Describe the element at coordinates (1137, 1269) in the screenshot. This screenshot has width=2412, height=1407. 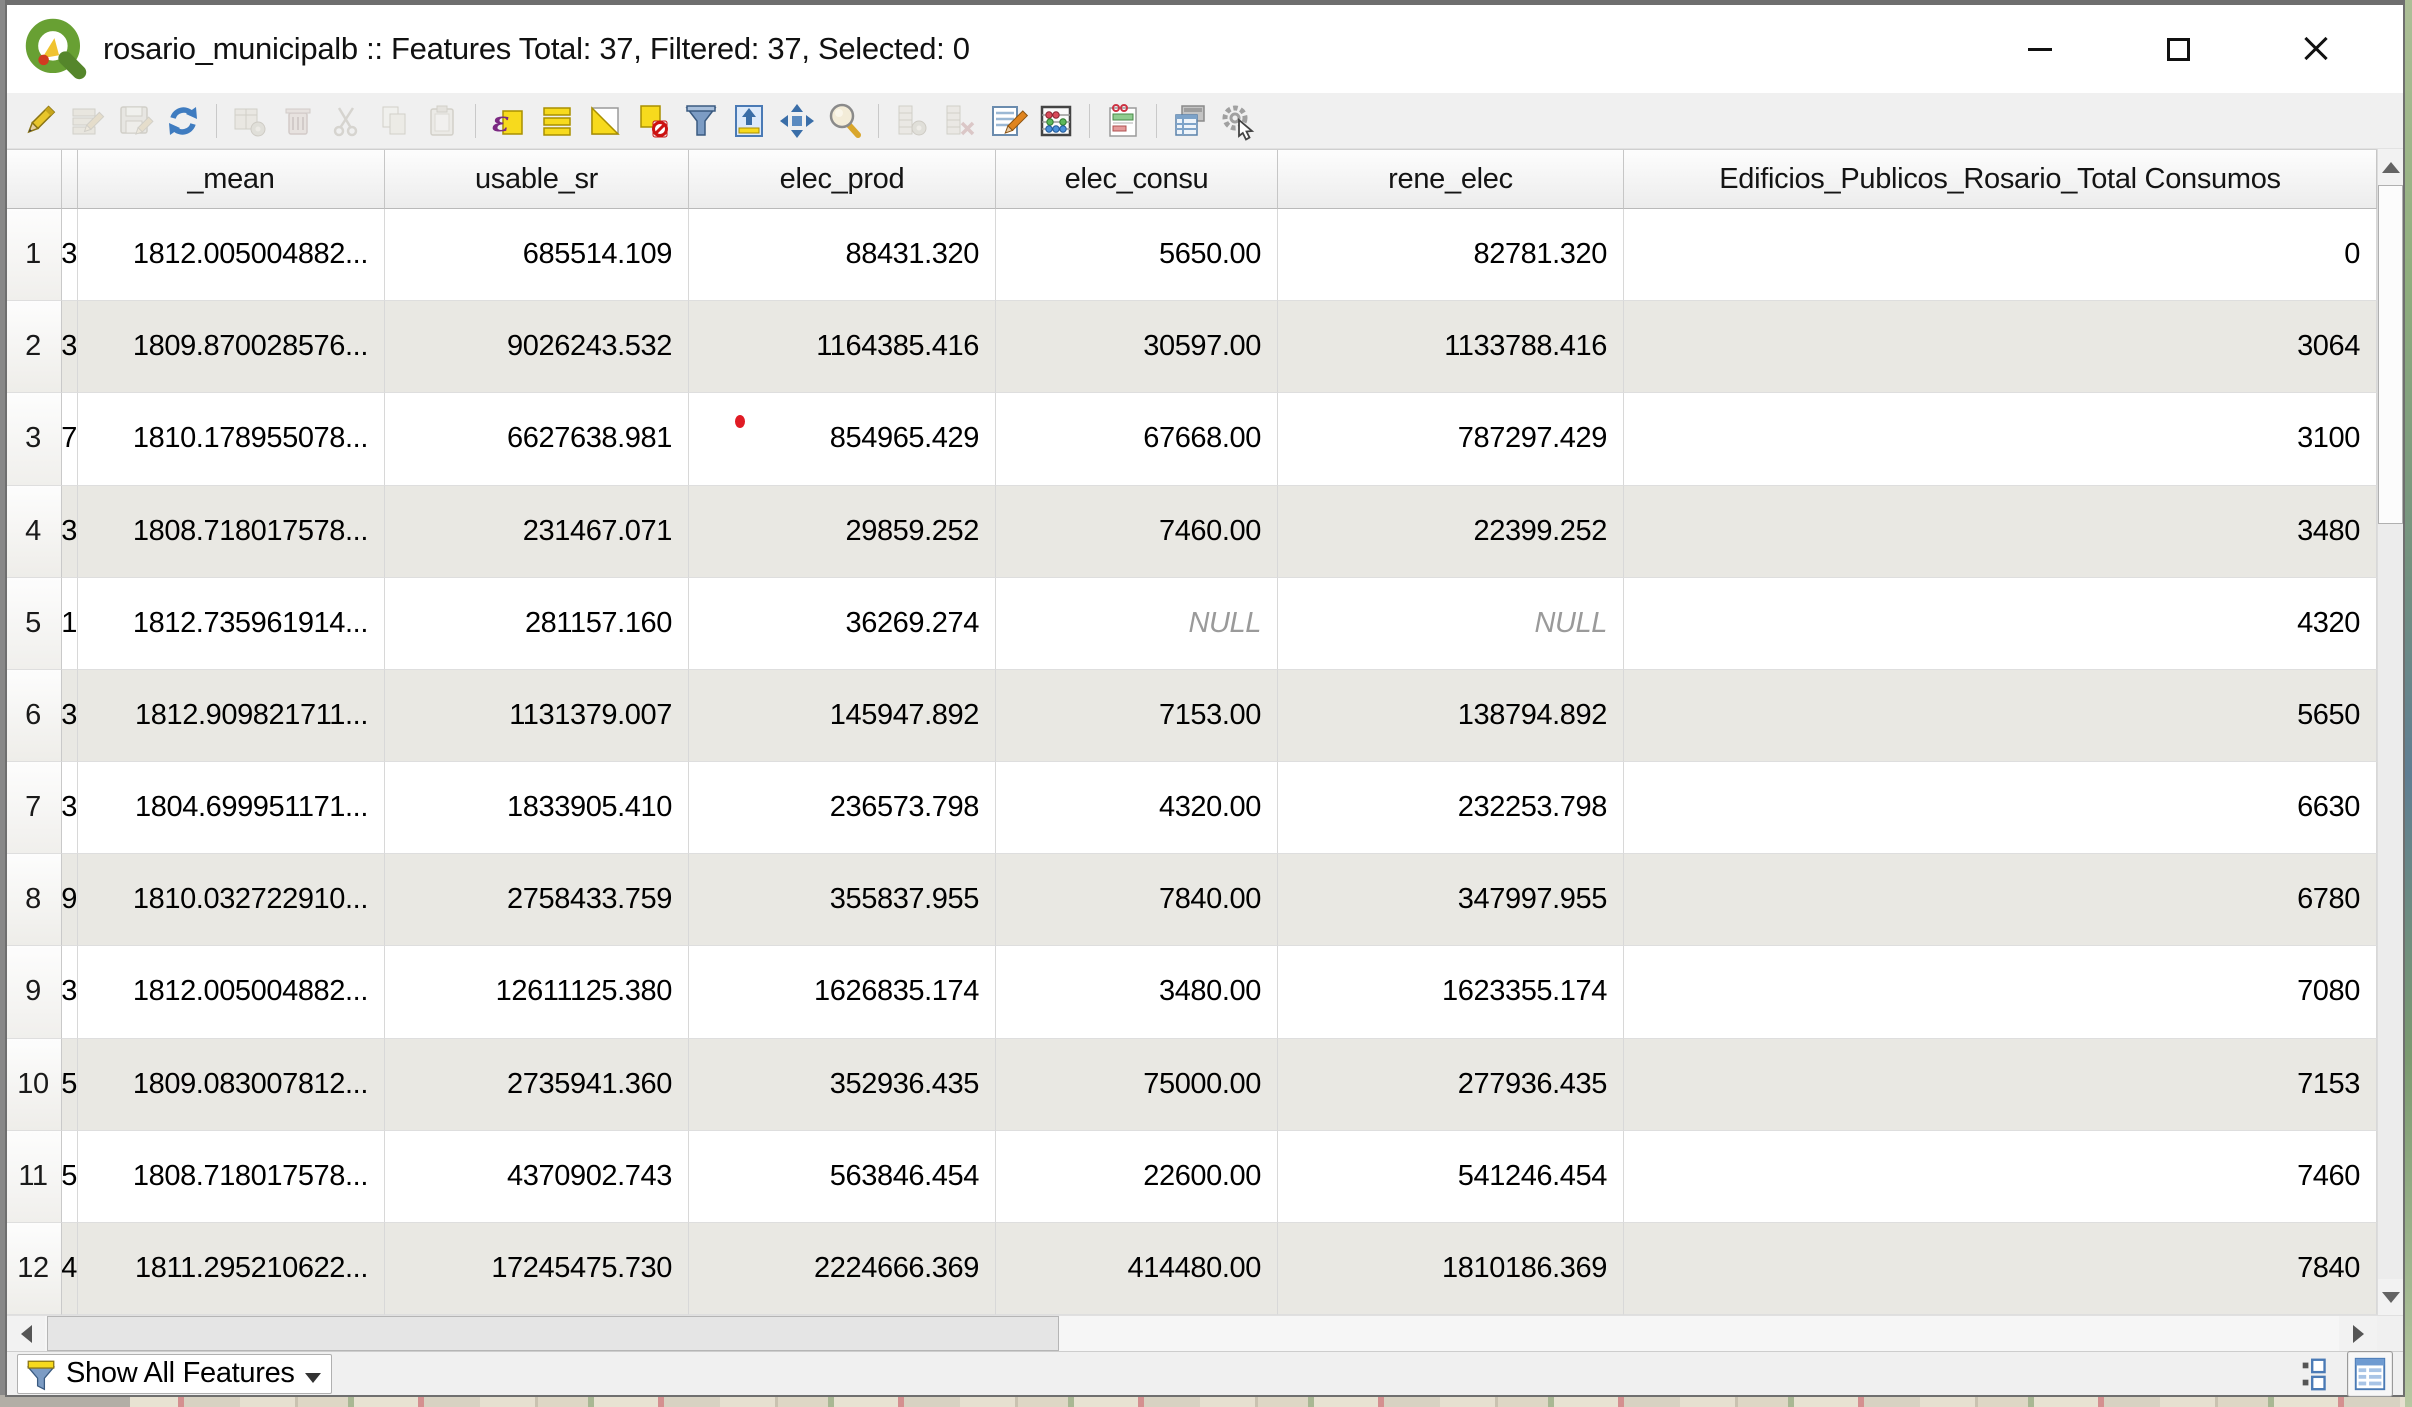
I see `cell: 414480.00` at that location.